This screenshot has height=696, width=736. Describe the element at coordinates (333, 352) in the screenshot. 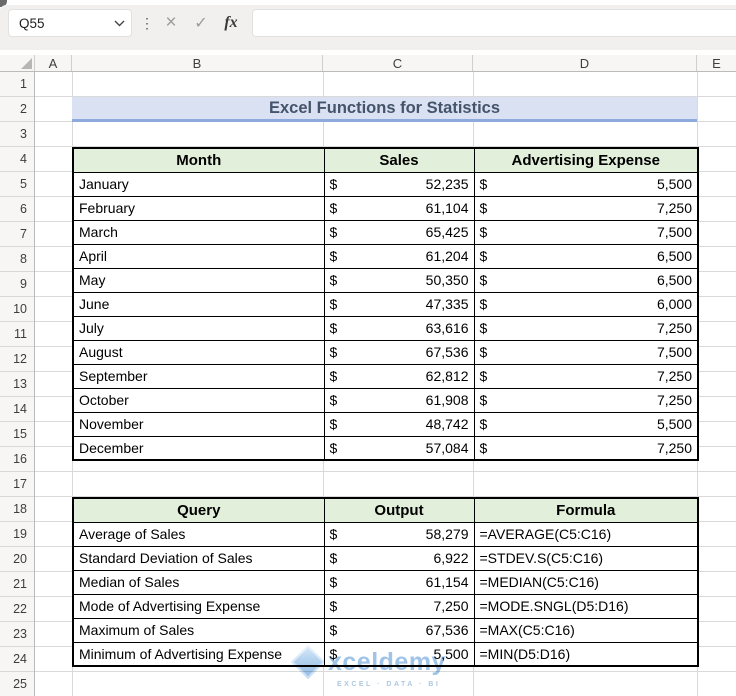

I see `currency-symbol: $` at that location.